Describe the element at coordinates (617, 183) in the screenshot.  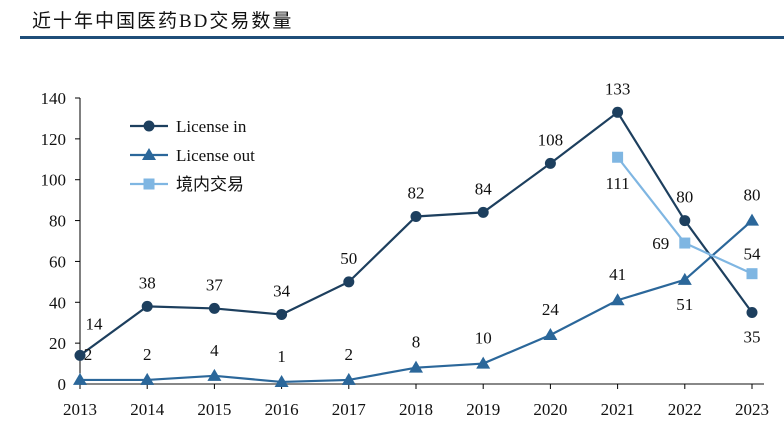
I see `data-label: 111` at that location.